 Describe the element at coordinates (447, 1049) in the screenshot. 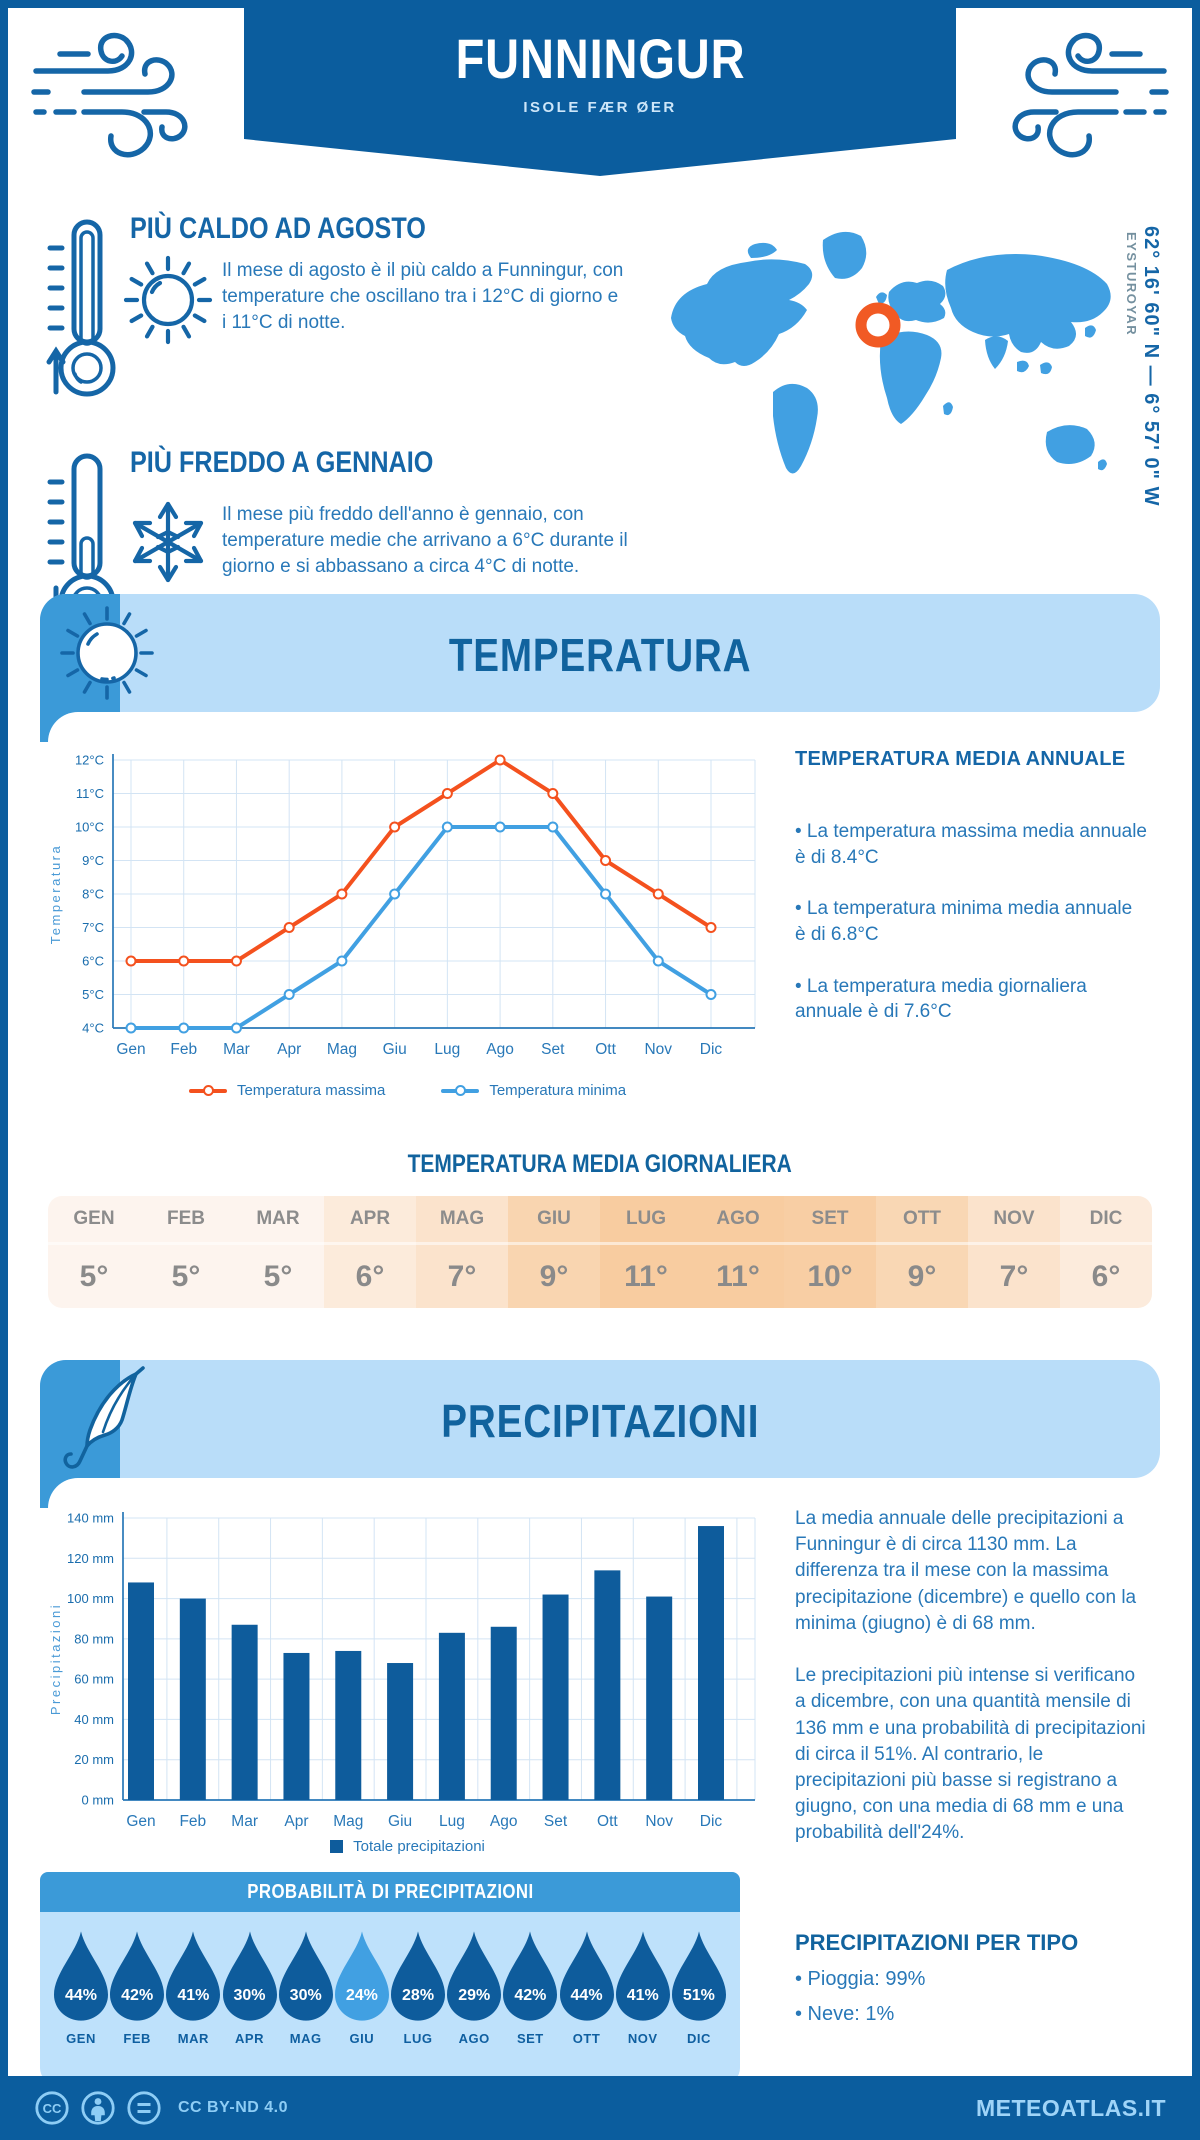

I see `svg-text: Lug` at that location.